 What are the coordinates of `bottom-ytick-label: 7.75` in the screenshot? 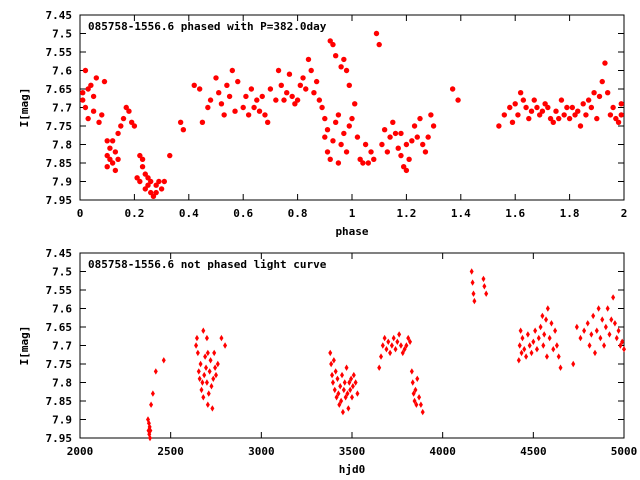 It's located at (59, 364).